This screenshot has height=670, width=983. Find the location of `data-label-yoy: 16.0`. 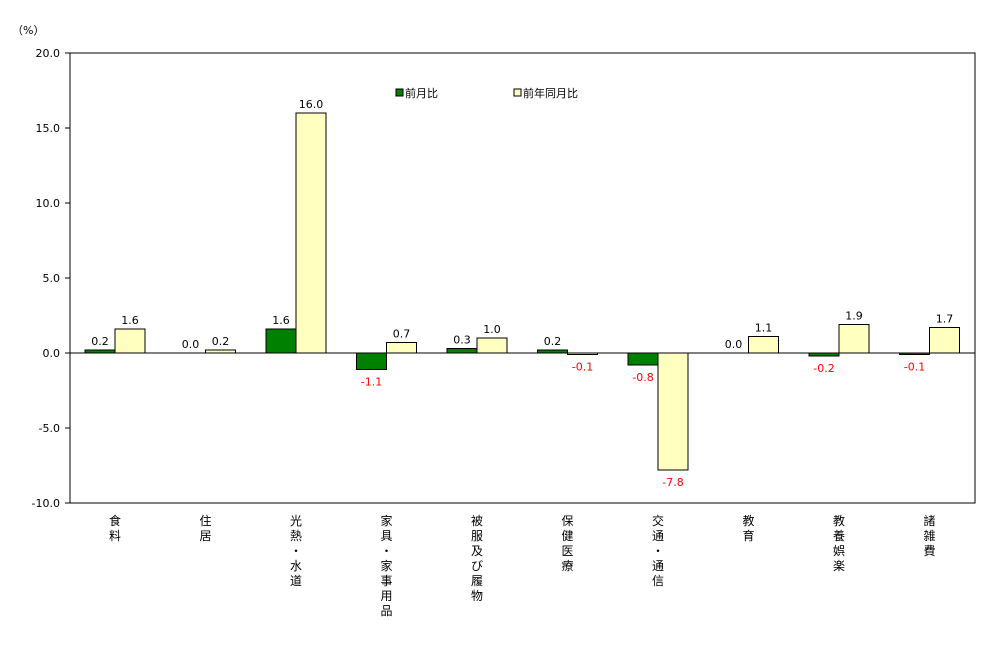

data-label-yoy: 16.0 is located at coordinates (311, 104).